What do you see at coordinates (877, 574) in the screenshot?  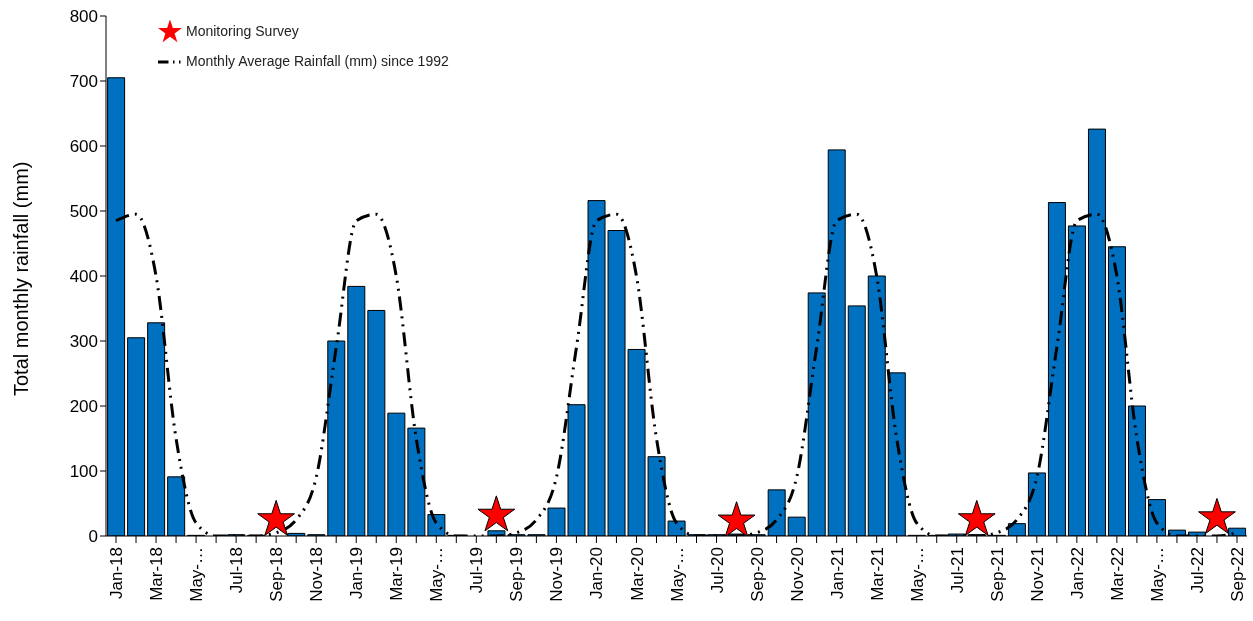 I see `x-tick-label: Mar-21` at bounding box center [877, 574].